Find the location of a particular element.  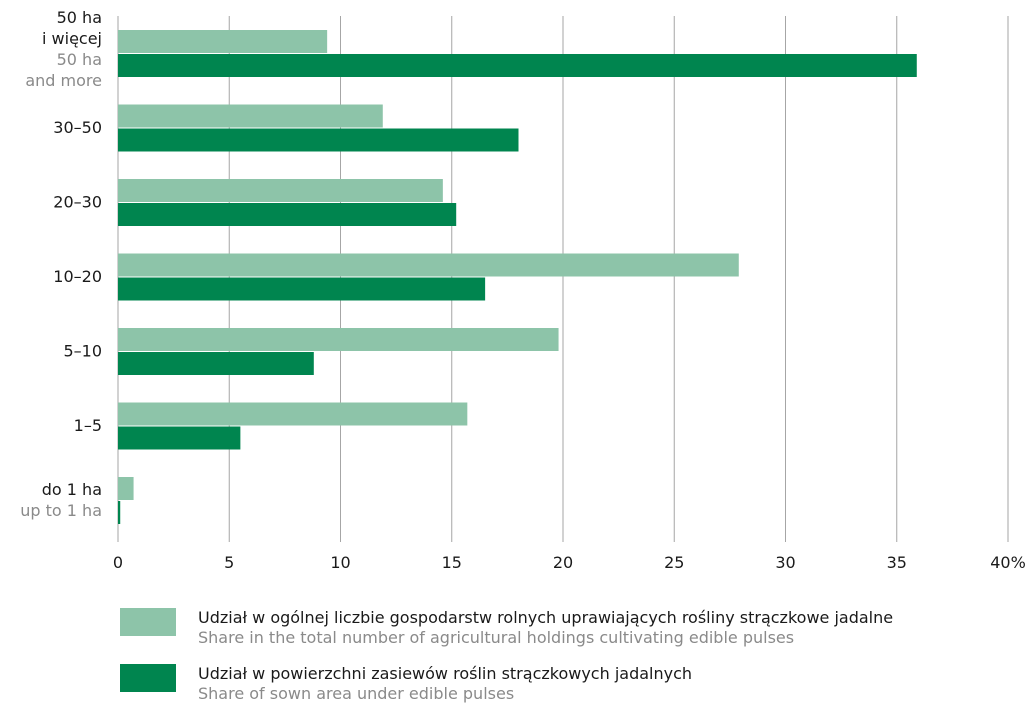

x-tick-label: 20 is located at coordinates (563, 562).